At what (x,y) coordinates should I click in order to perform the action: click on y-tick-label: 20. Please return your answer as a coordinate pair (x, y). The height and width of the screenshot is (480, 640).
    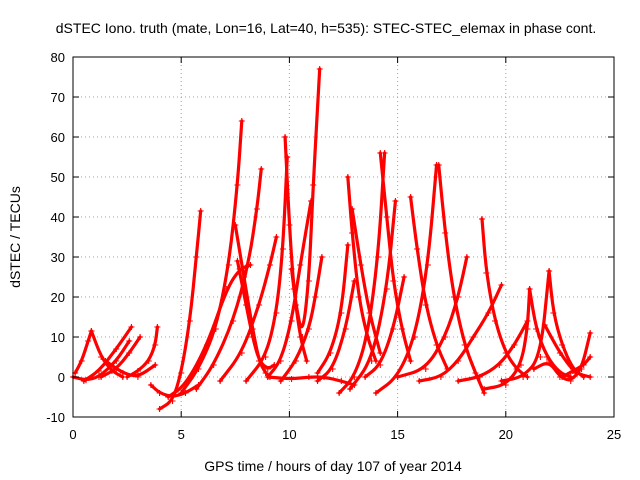
    Looking at the image, I should click on (58, 297).